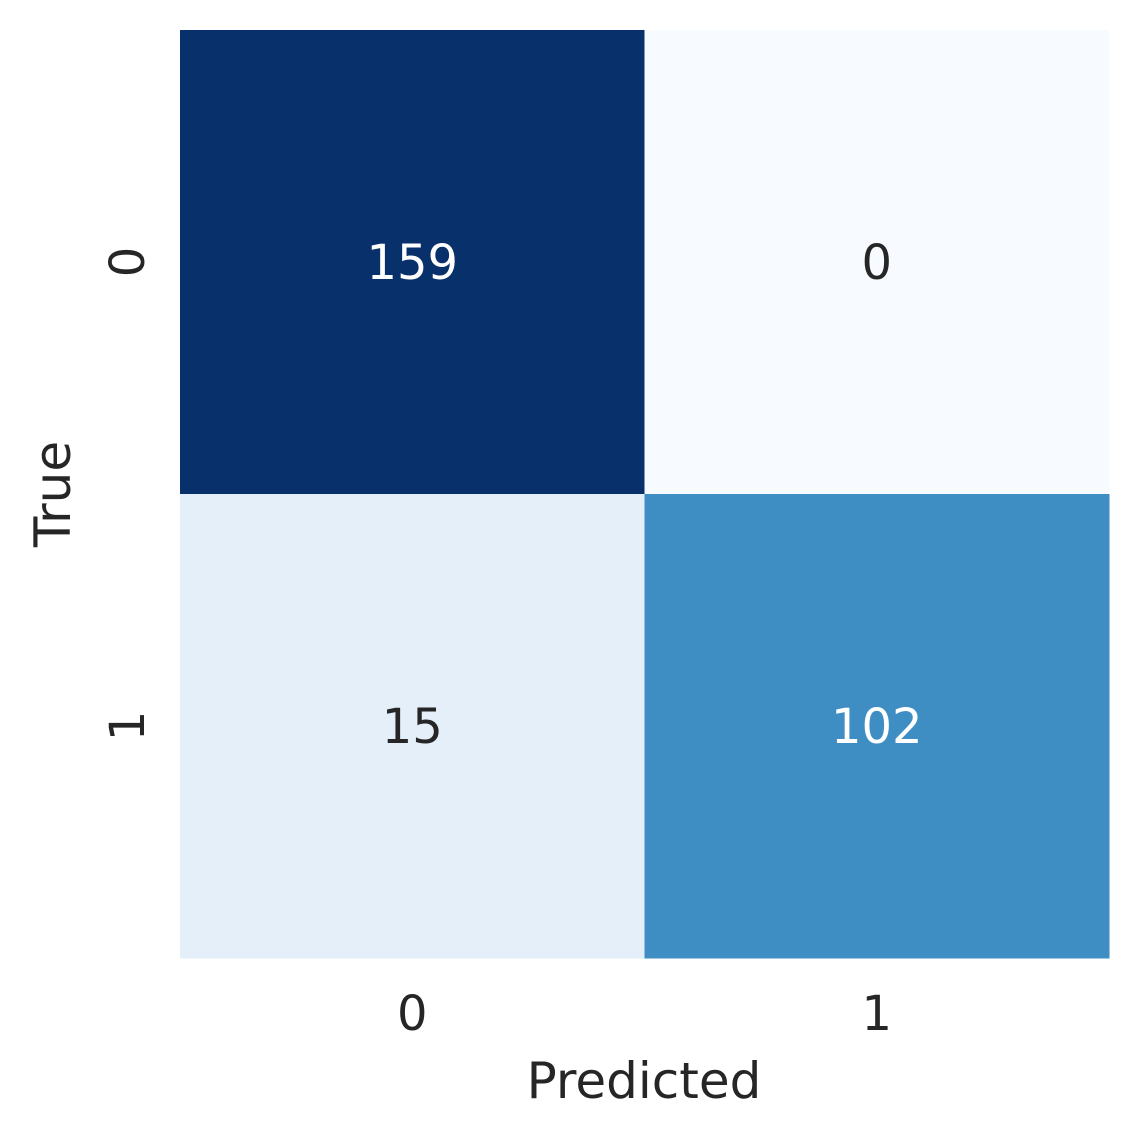  What do you see at coordinates (128, 726) in the screenshot?
I see `y-tick-label-1: 1` at bounding box center [128, 726].